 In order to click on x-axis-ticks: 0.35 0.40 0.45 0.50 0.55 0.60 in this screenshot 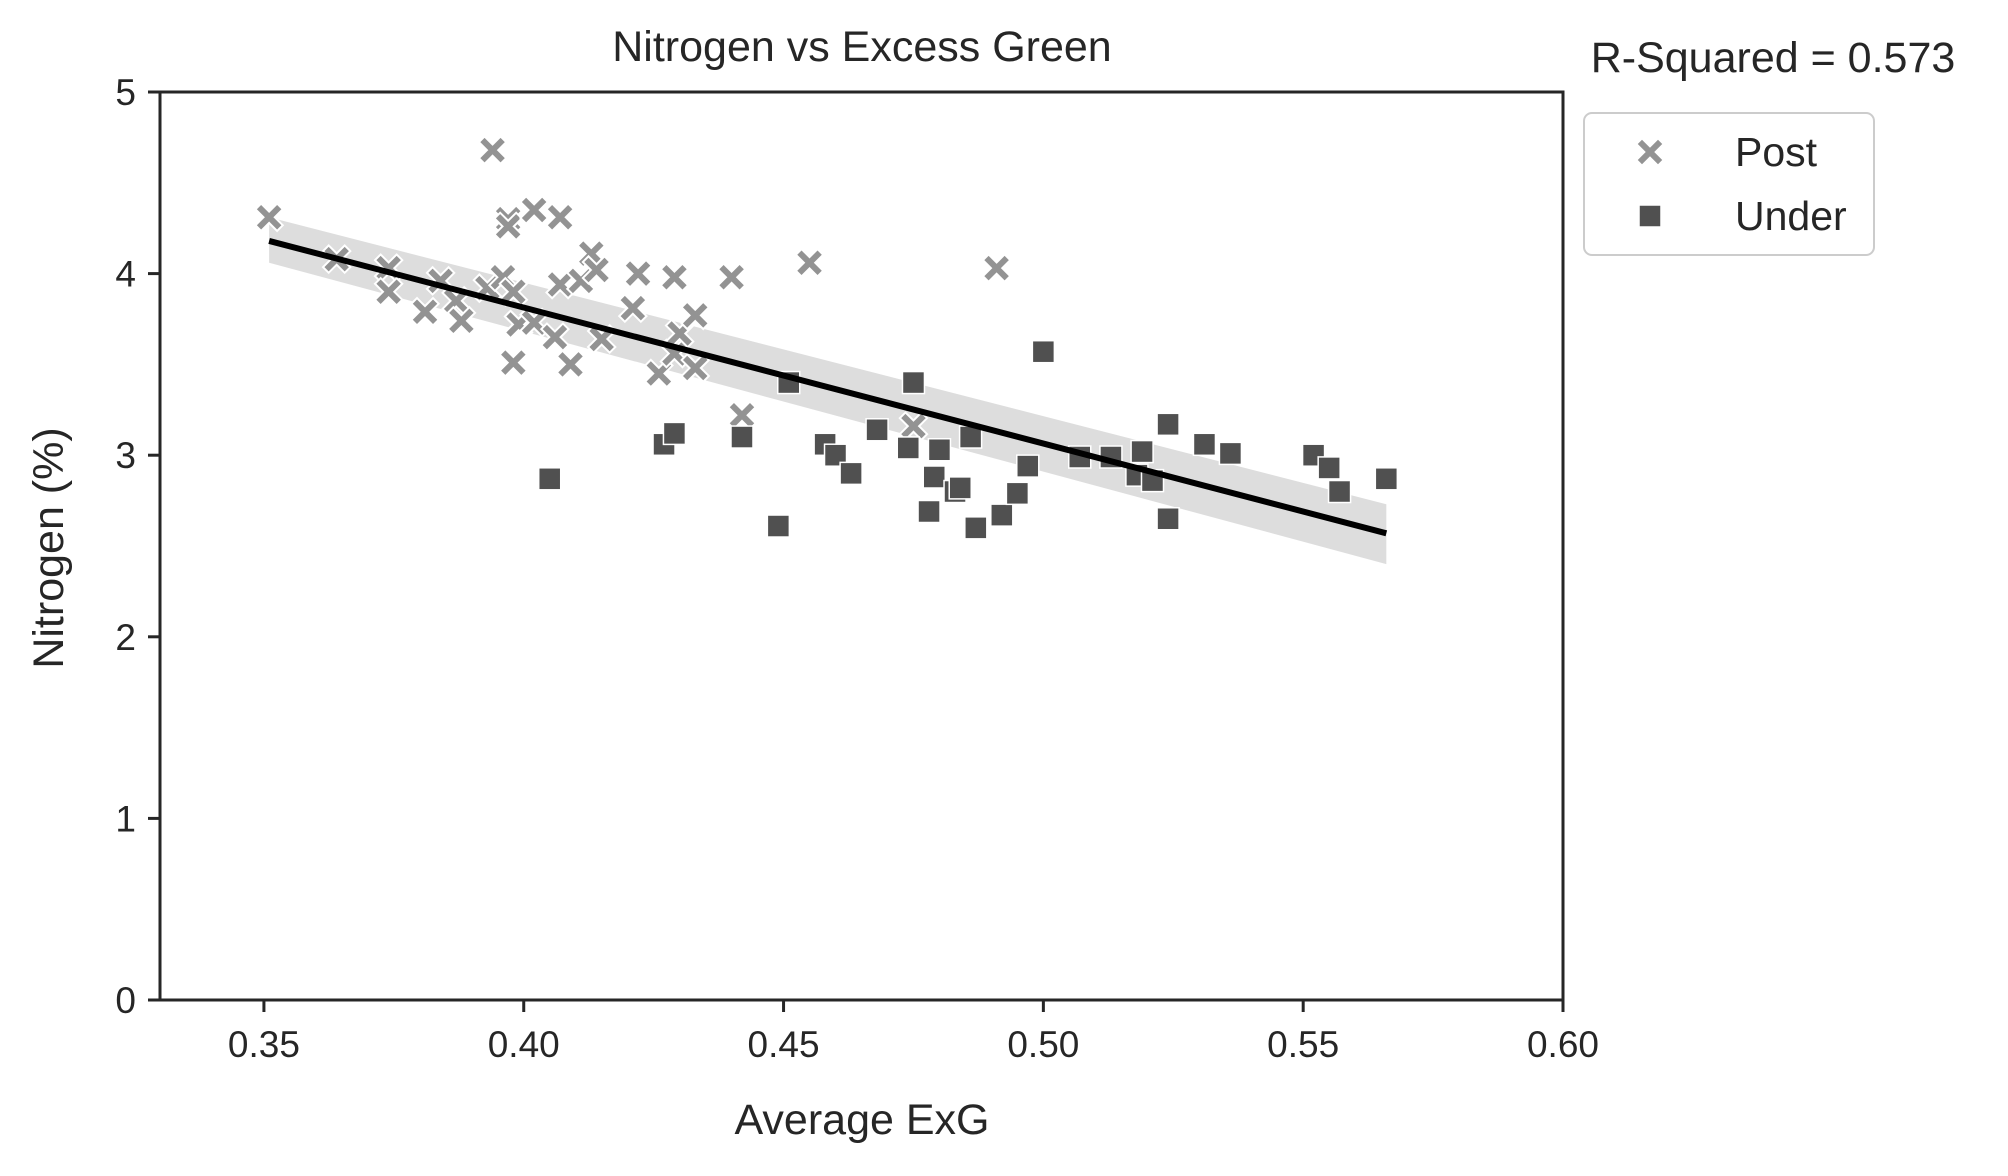, I will do `click(913, 1032)`.